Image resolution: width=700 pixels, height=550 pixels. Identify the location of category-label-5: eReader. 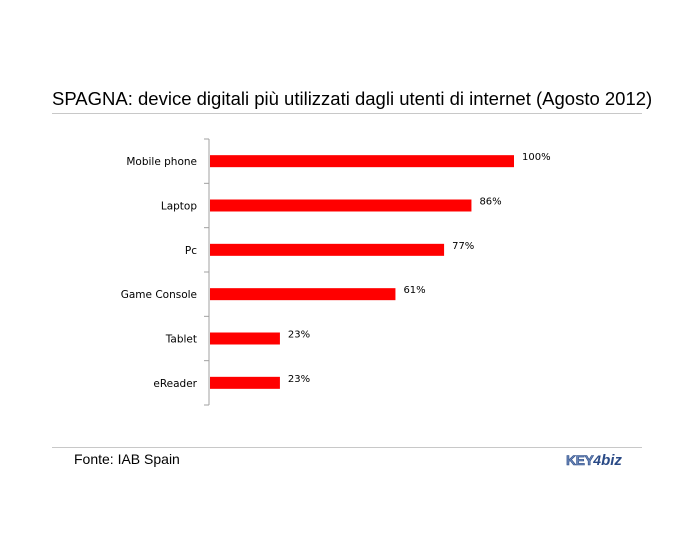
(175, 384).